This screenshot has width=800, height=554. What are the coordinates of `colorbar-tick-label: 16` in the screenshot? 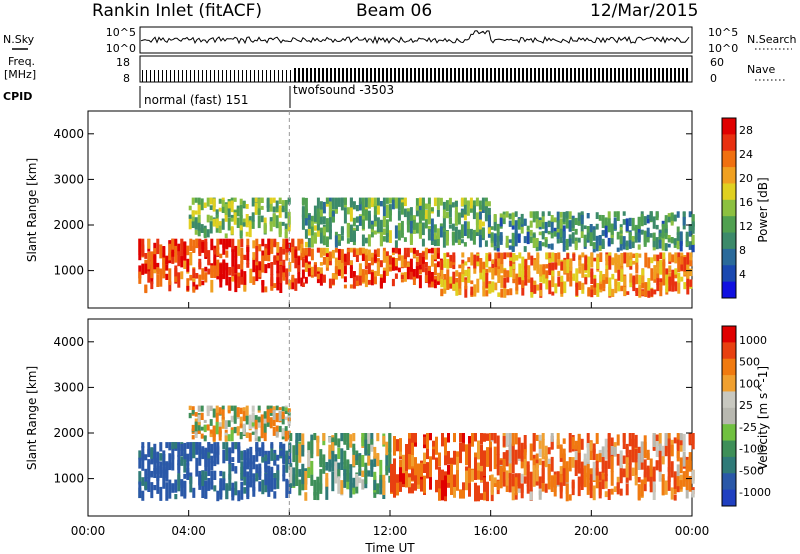 It's located at (746, 202).